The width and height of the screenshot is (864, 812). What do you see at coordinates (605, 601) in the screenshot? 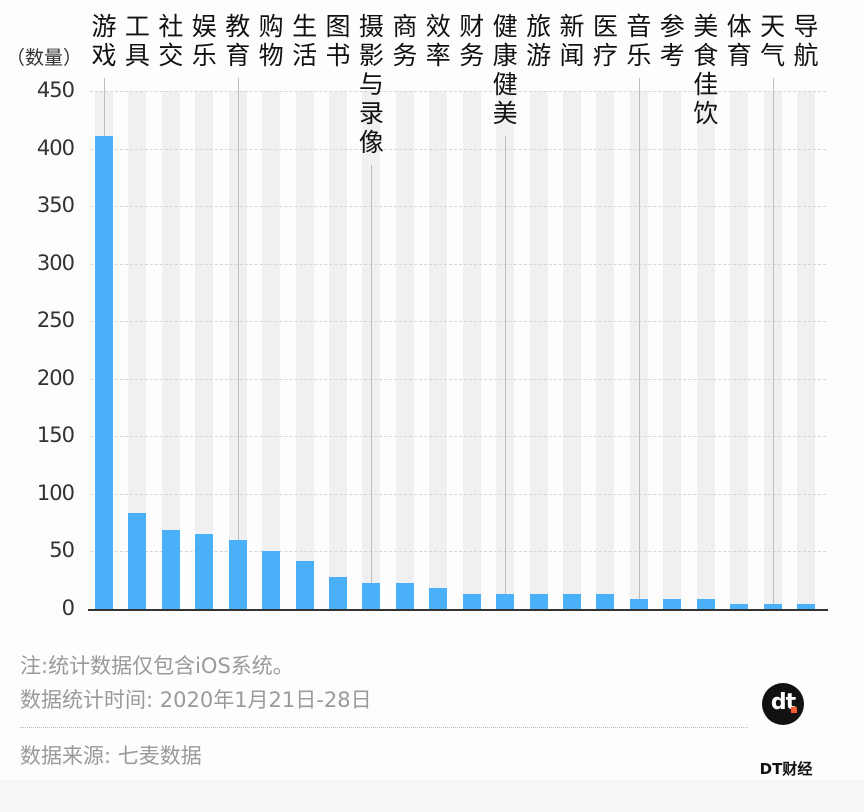
I see `bar-医疗` at bounding box center [605, 601].